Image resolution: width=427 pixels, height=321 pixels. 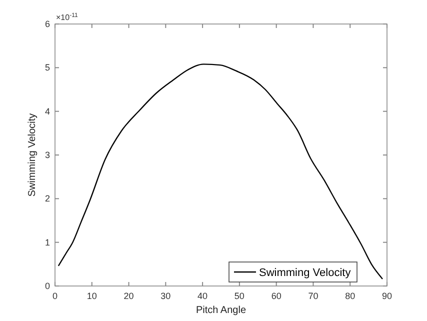 I want to click on y-axis-title: Swimming Velocity, so click(x=32, y=155).